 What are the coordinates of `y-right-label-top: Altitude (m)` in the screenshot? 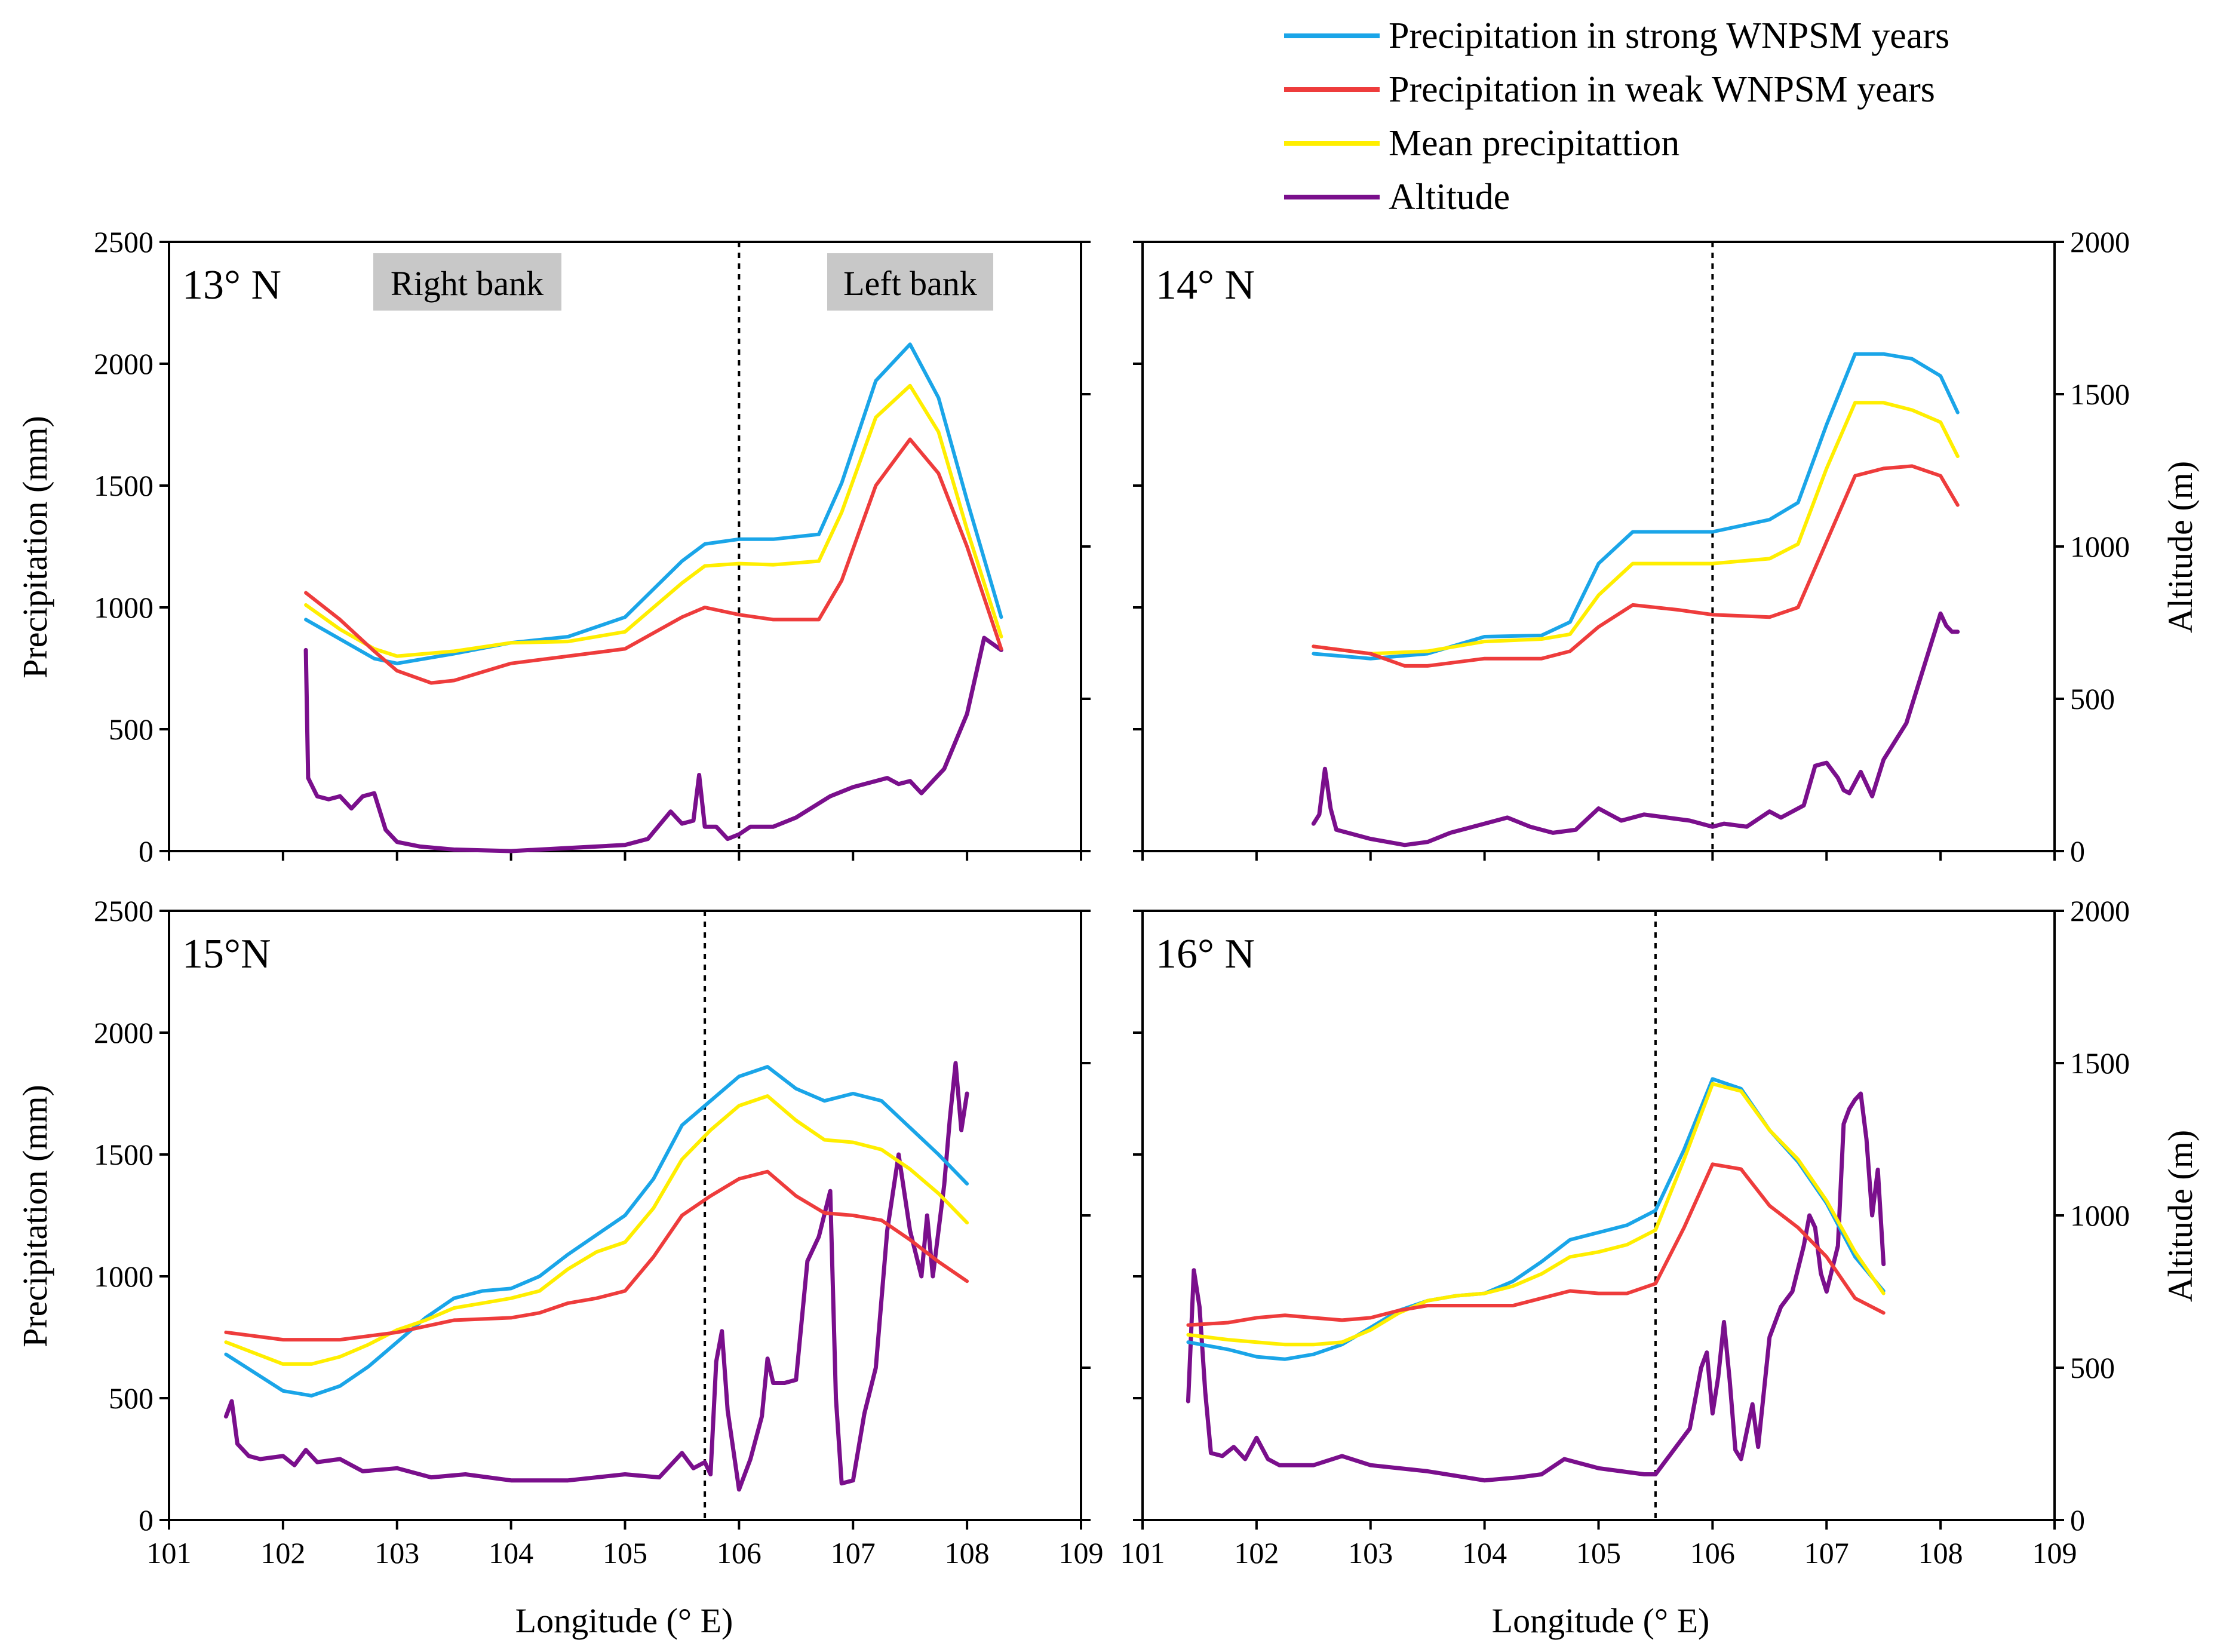 It's located at (2180, 547).